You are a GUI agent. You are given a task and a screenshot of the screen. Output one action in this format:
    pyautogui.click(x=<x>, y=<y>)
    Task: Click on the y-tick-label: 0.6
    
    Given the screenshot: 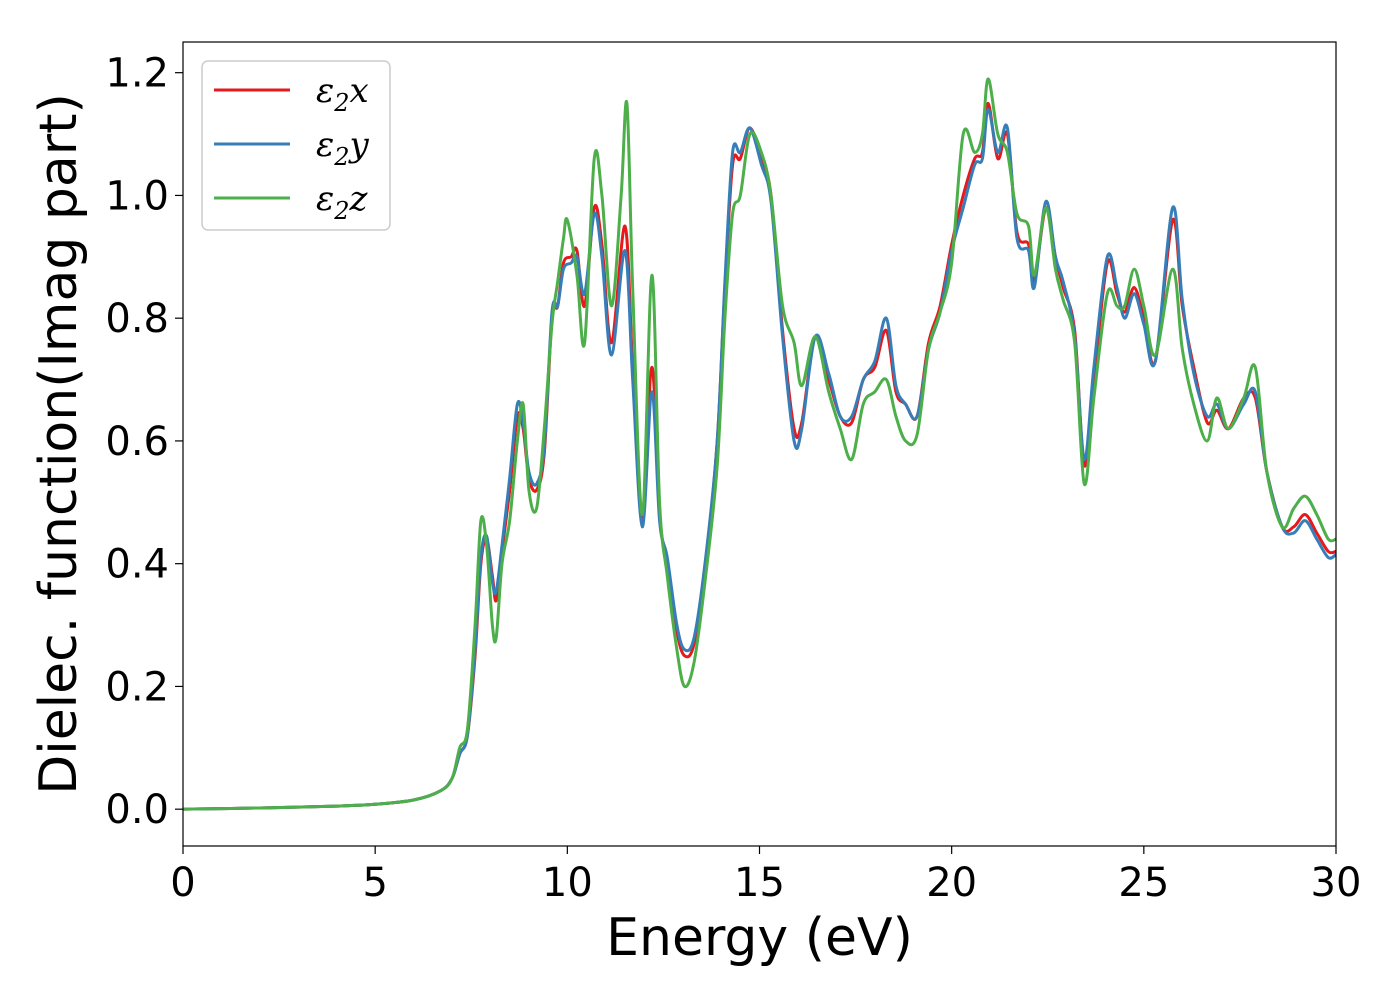 What is the action you would take?
    pyautogui.click(x=137, y=442)
    